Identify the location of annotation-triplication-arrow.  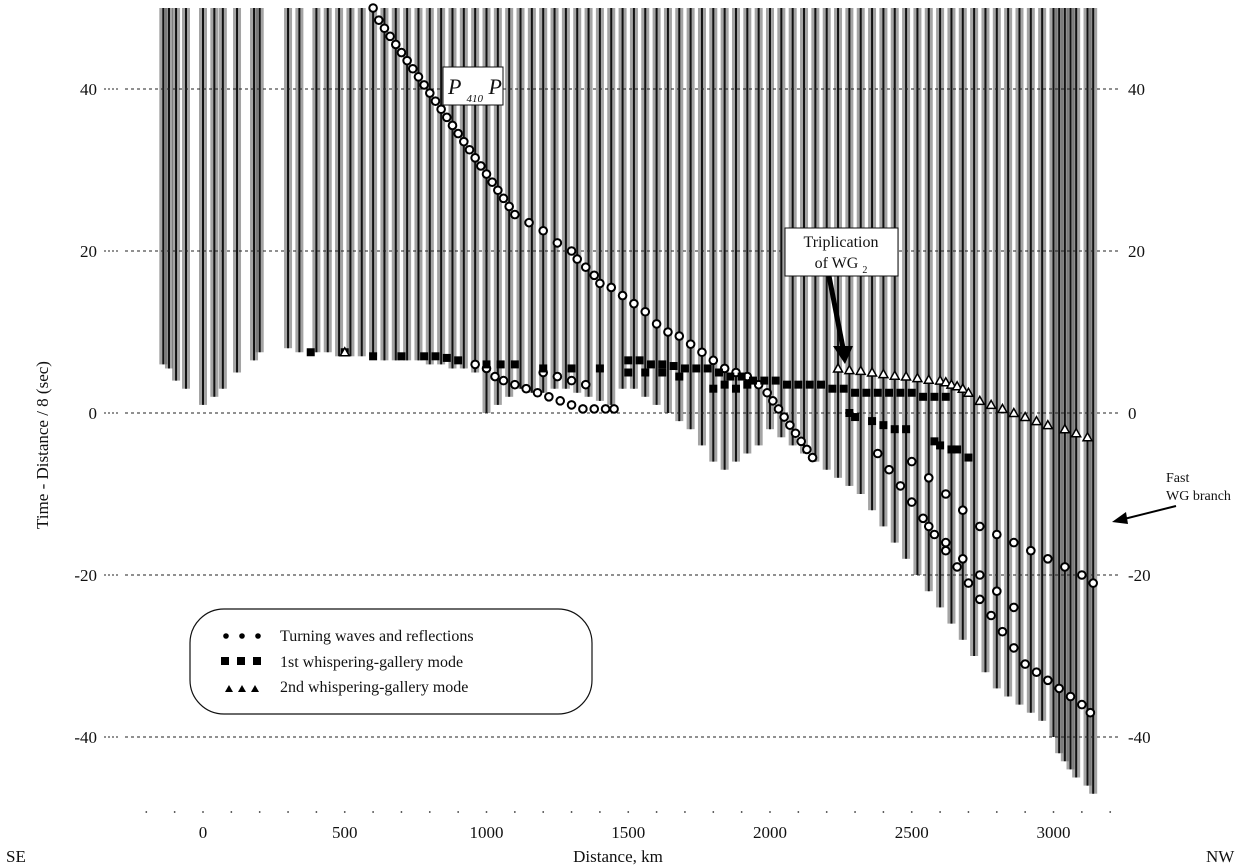
(836, 312).